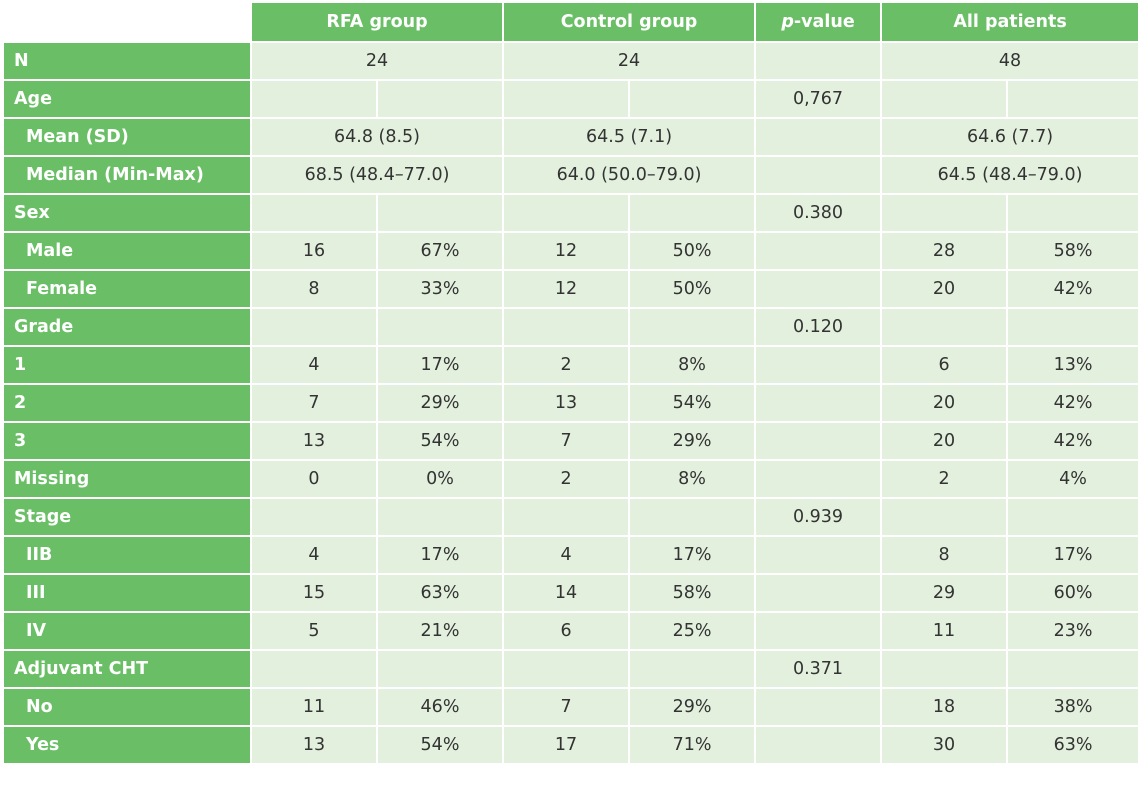 Image resolution: width=1140 pixels, height=800 pixels. Describe the element at coordinates (566, 593) in the screenshot. I see `control-count-cell: 14` at that location.